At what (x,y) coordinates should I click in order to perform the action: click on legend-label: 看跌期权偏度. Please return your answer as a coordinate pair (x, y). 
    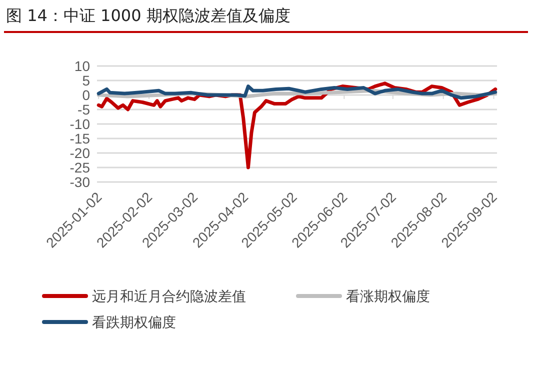
    Looking at the image, I should click on (134, 323).